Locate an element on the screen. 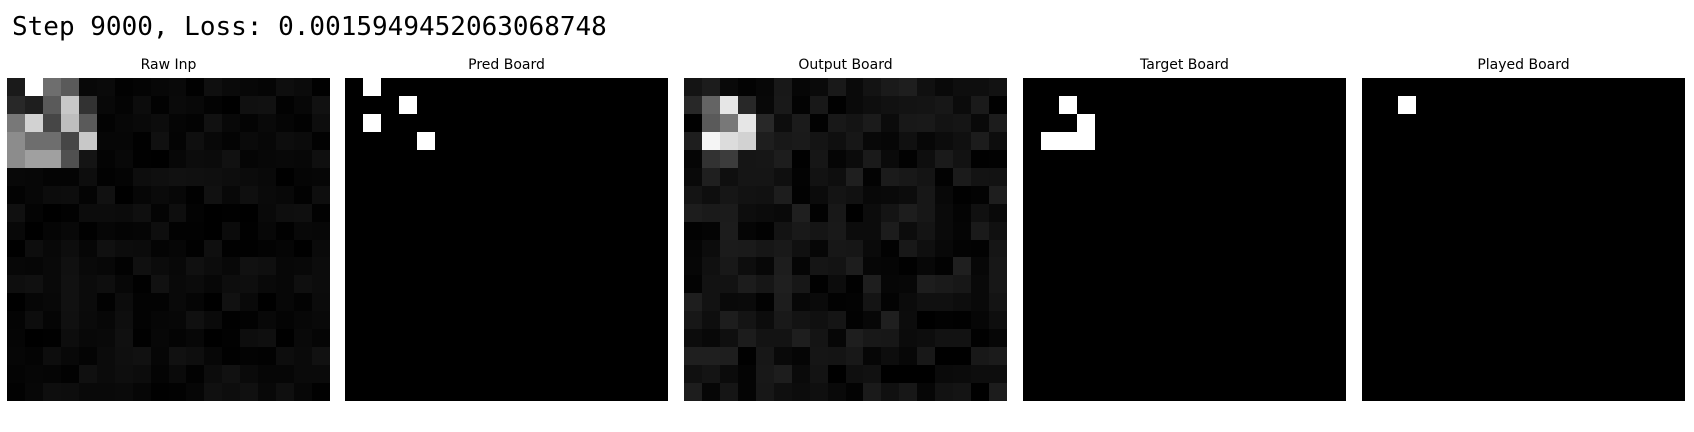 The image size is (1694, 432). played-board is located at coordinates (1523, 239).